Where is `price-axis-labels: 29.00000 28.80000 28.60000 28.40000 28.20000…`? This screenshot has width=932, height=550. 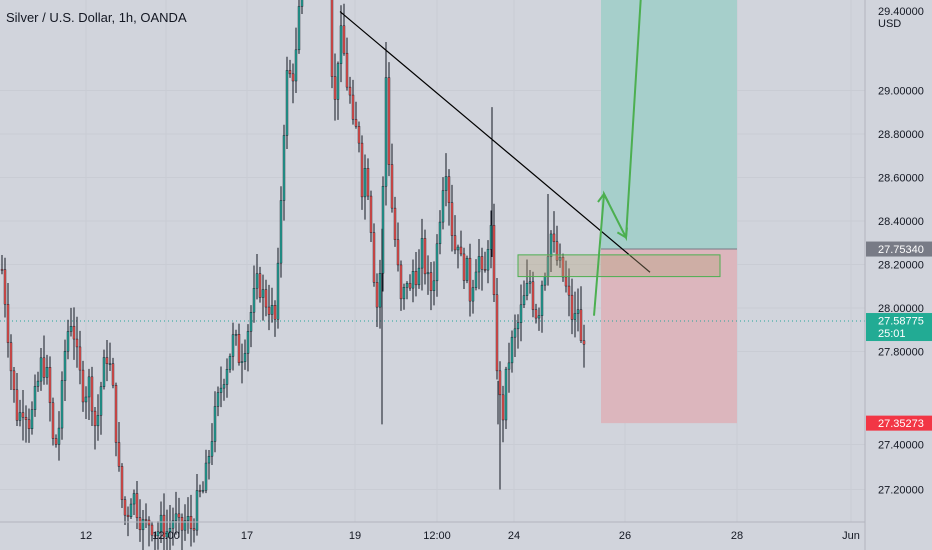 price-axis-labels: 29.00000 28.80000 28.60000 28.40000 28.20000… is located at coordinates (901, 291).